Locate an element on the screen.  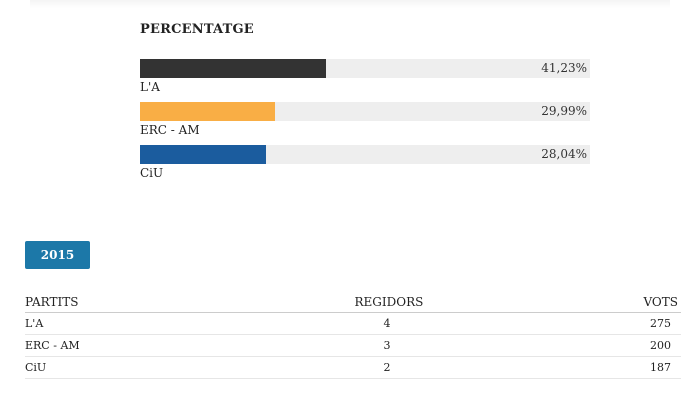
cell-party: ERC - AM is located at coordinates (146, 345).